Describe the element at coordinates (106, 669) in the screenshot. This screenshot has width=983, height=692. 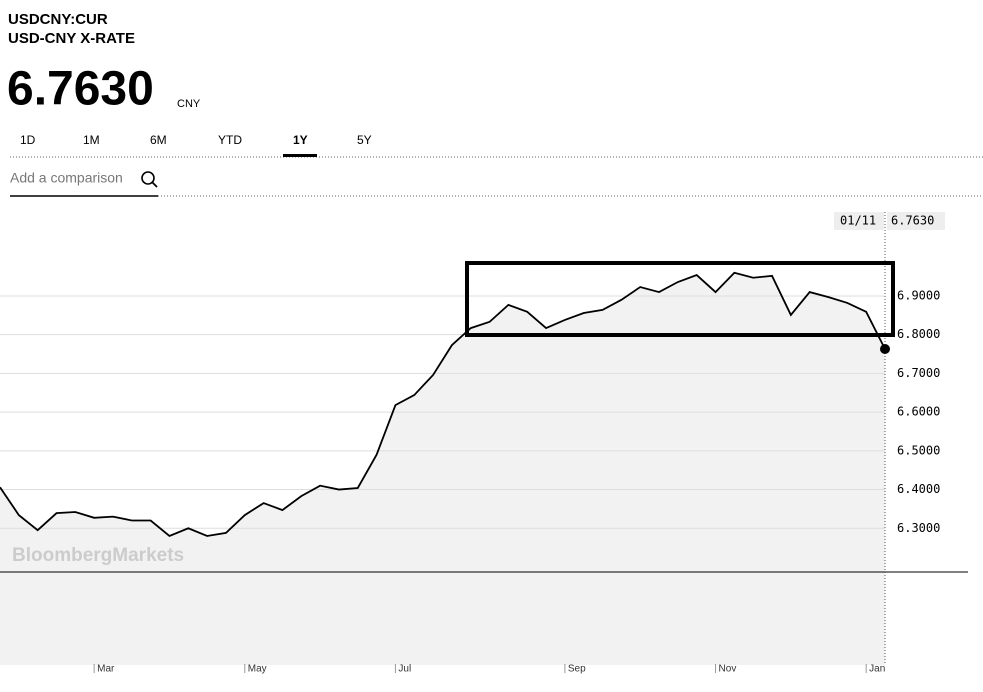
I see `x-tick-label: Mar` at that location.